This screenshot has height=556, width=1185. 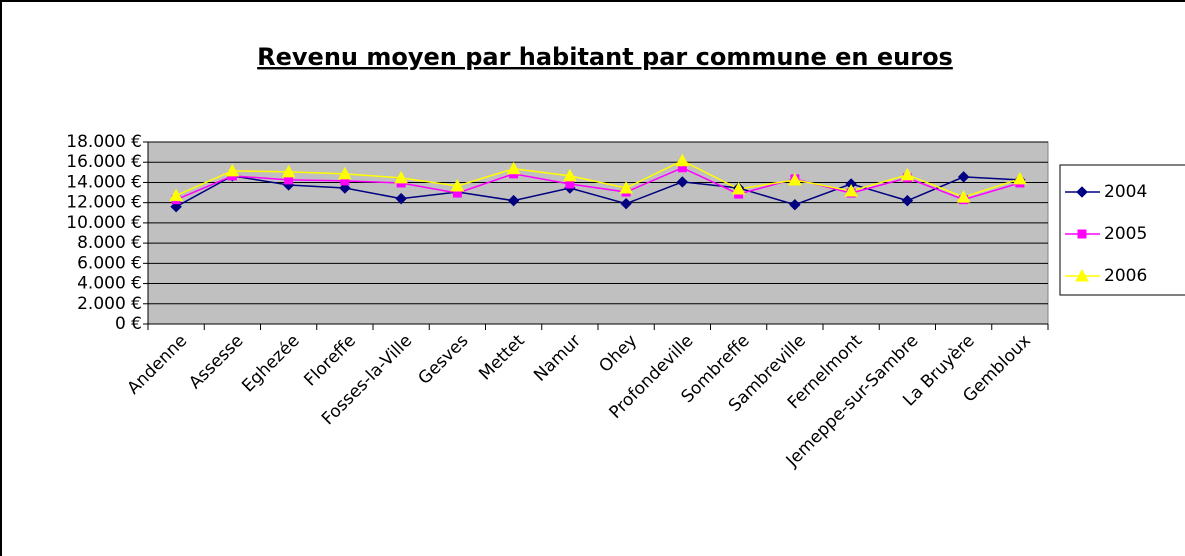 What do you see at coordinates (109, 243) in the screenshot?
I see `y-tick-label: 8.000 €` at bounding box center [109, 243].